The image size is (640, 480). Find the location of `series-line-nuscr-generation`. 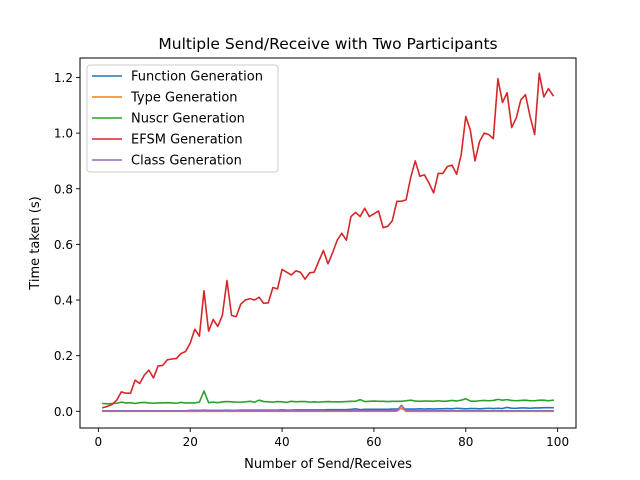

series-line-nuscr-generation is located at coordinates (328, 397).